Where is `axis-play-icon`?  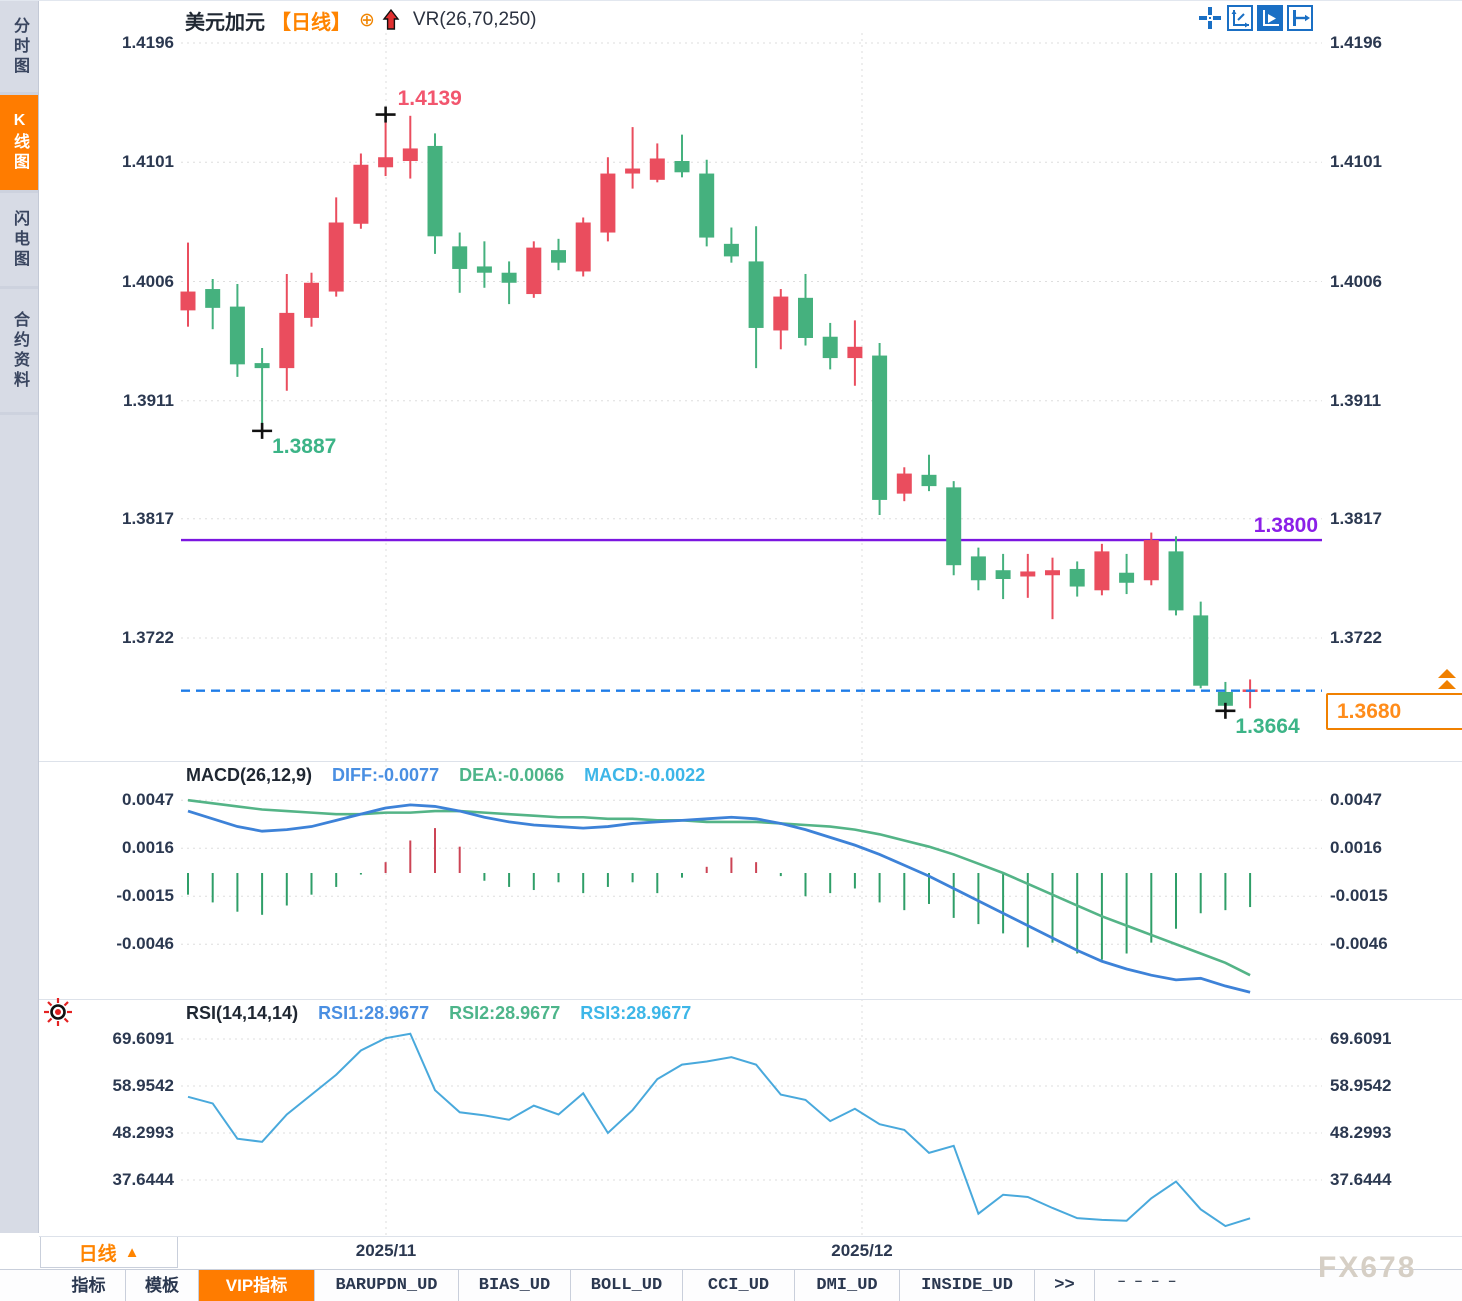 axis-play-icon is located at coordinates (1270, 18).